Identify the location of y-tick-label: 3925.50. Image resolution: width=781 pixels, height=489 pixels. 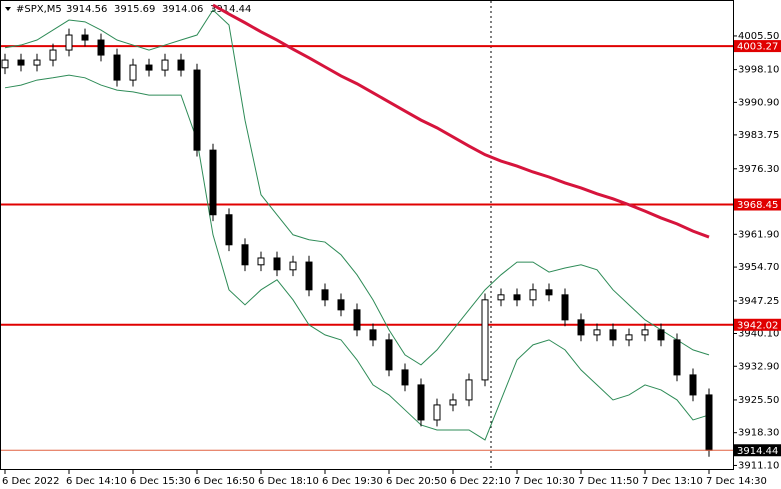
(758, 400).